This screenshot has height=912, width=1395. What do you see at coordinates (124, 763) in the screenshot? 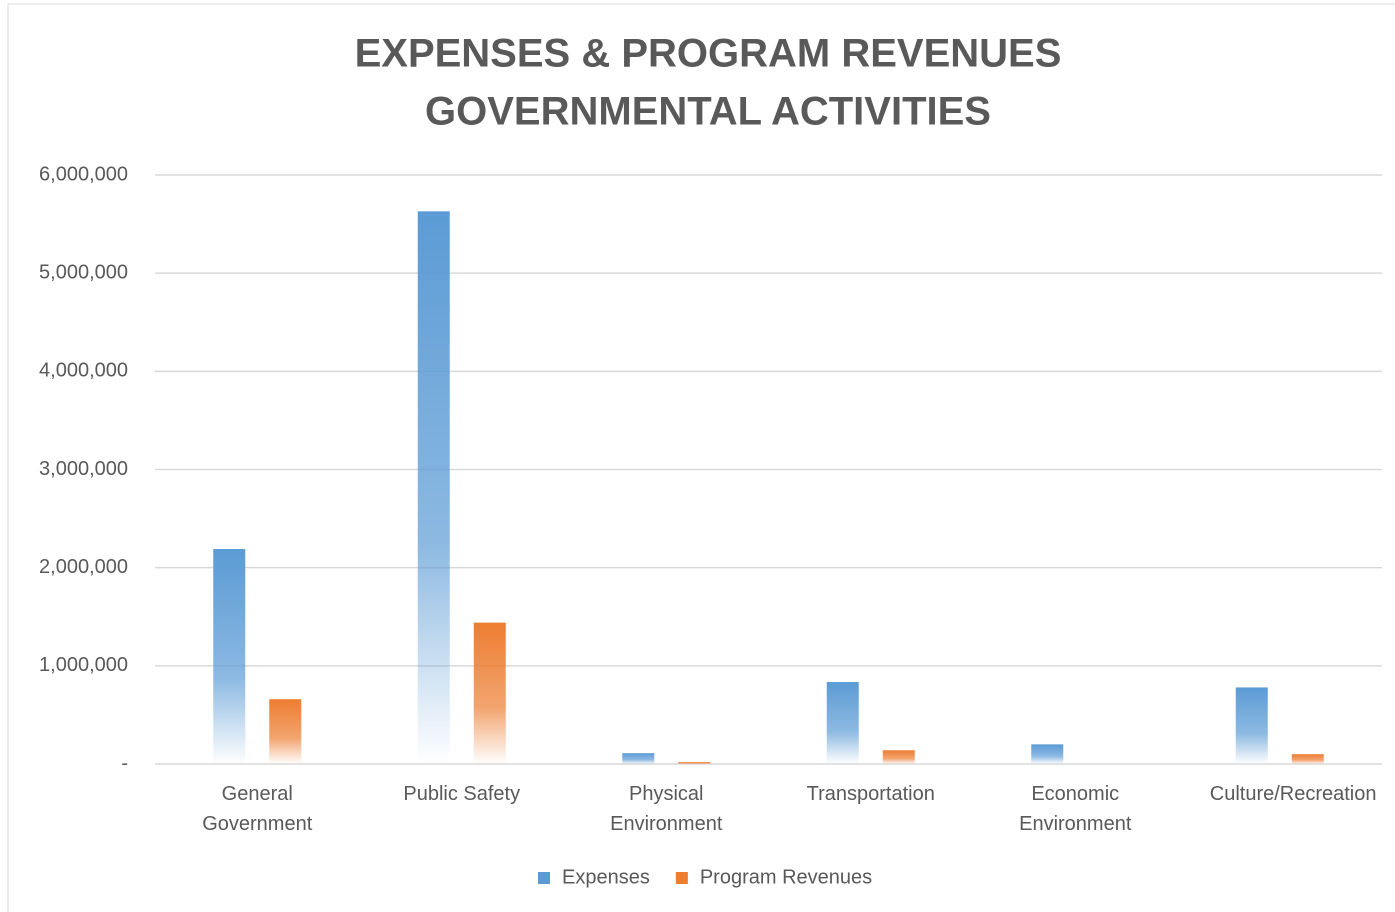
I see `y-tick-label: -` at bounding box center [124, 763].